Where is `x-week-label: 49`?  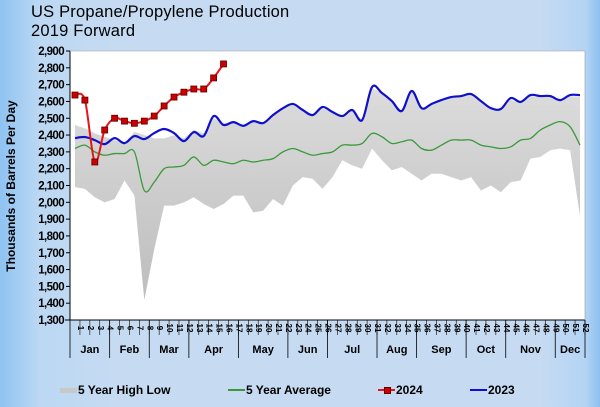
x-week-label: 49 is located at coordinates (555, 328).